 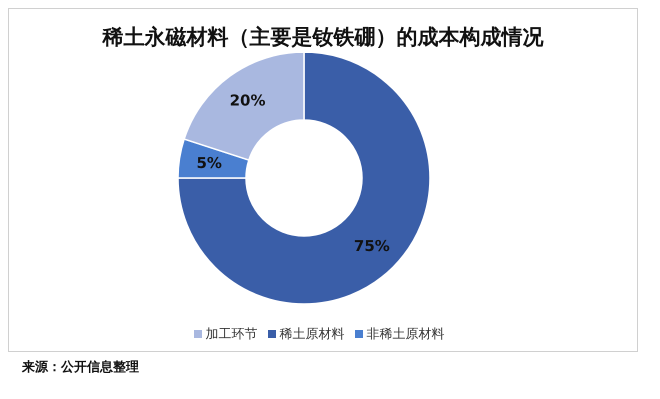 What do you see at coordinates (405, 334) in the screenshot?
I see `legend-label: 非稀土原材料` at bounding box center [405, 334].